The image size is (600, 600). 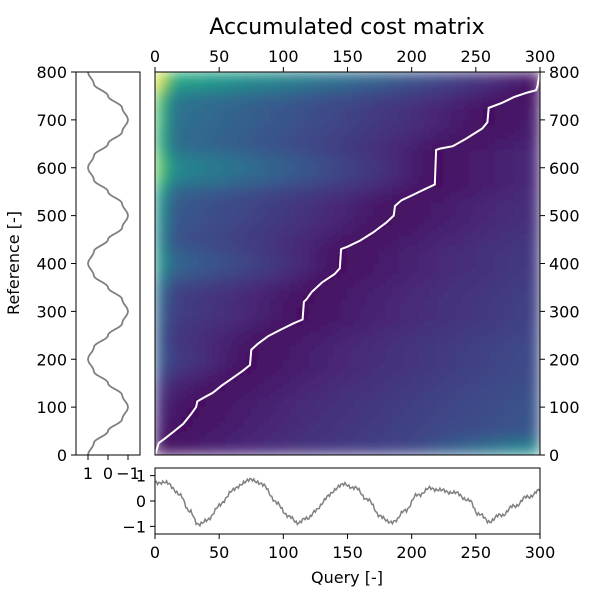 What do you see at coordinates (128, 473) in the screenshot?
I see `reference-x-tick-label: −1` at bounding box center [128, 473].